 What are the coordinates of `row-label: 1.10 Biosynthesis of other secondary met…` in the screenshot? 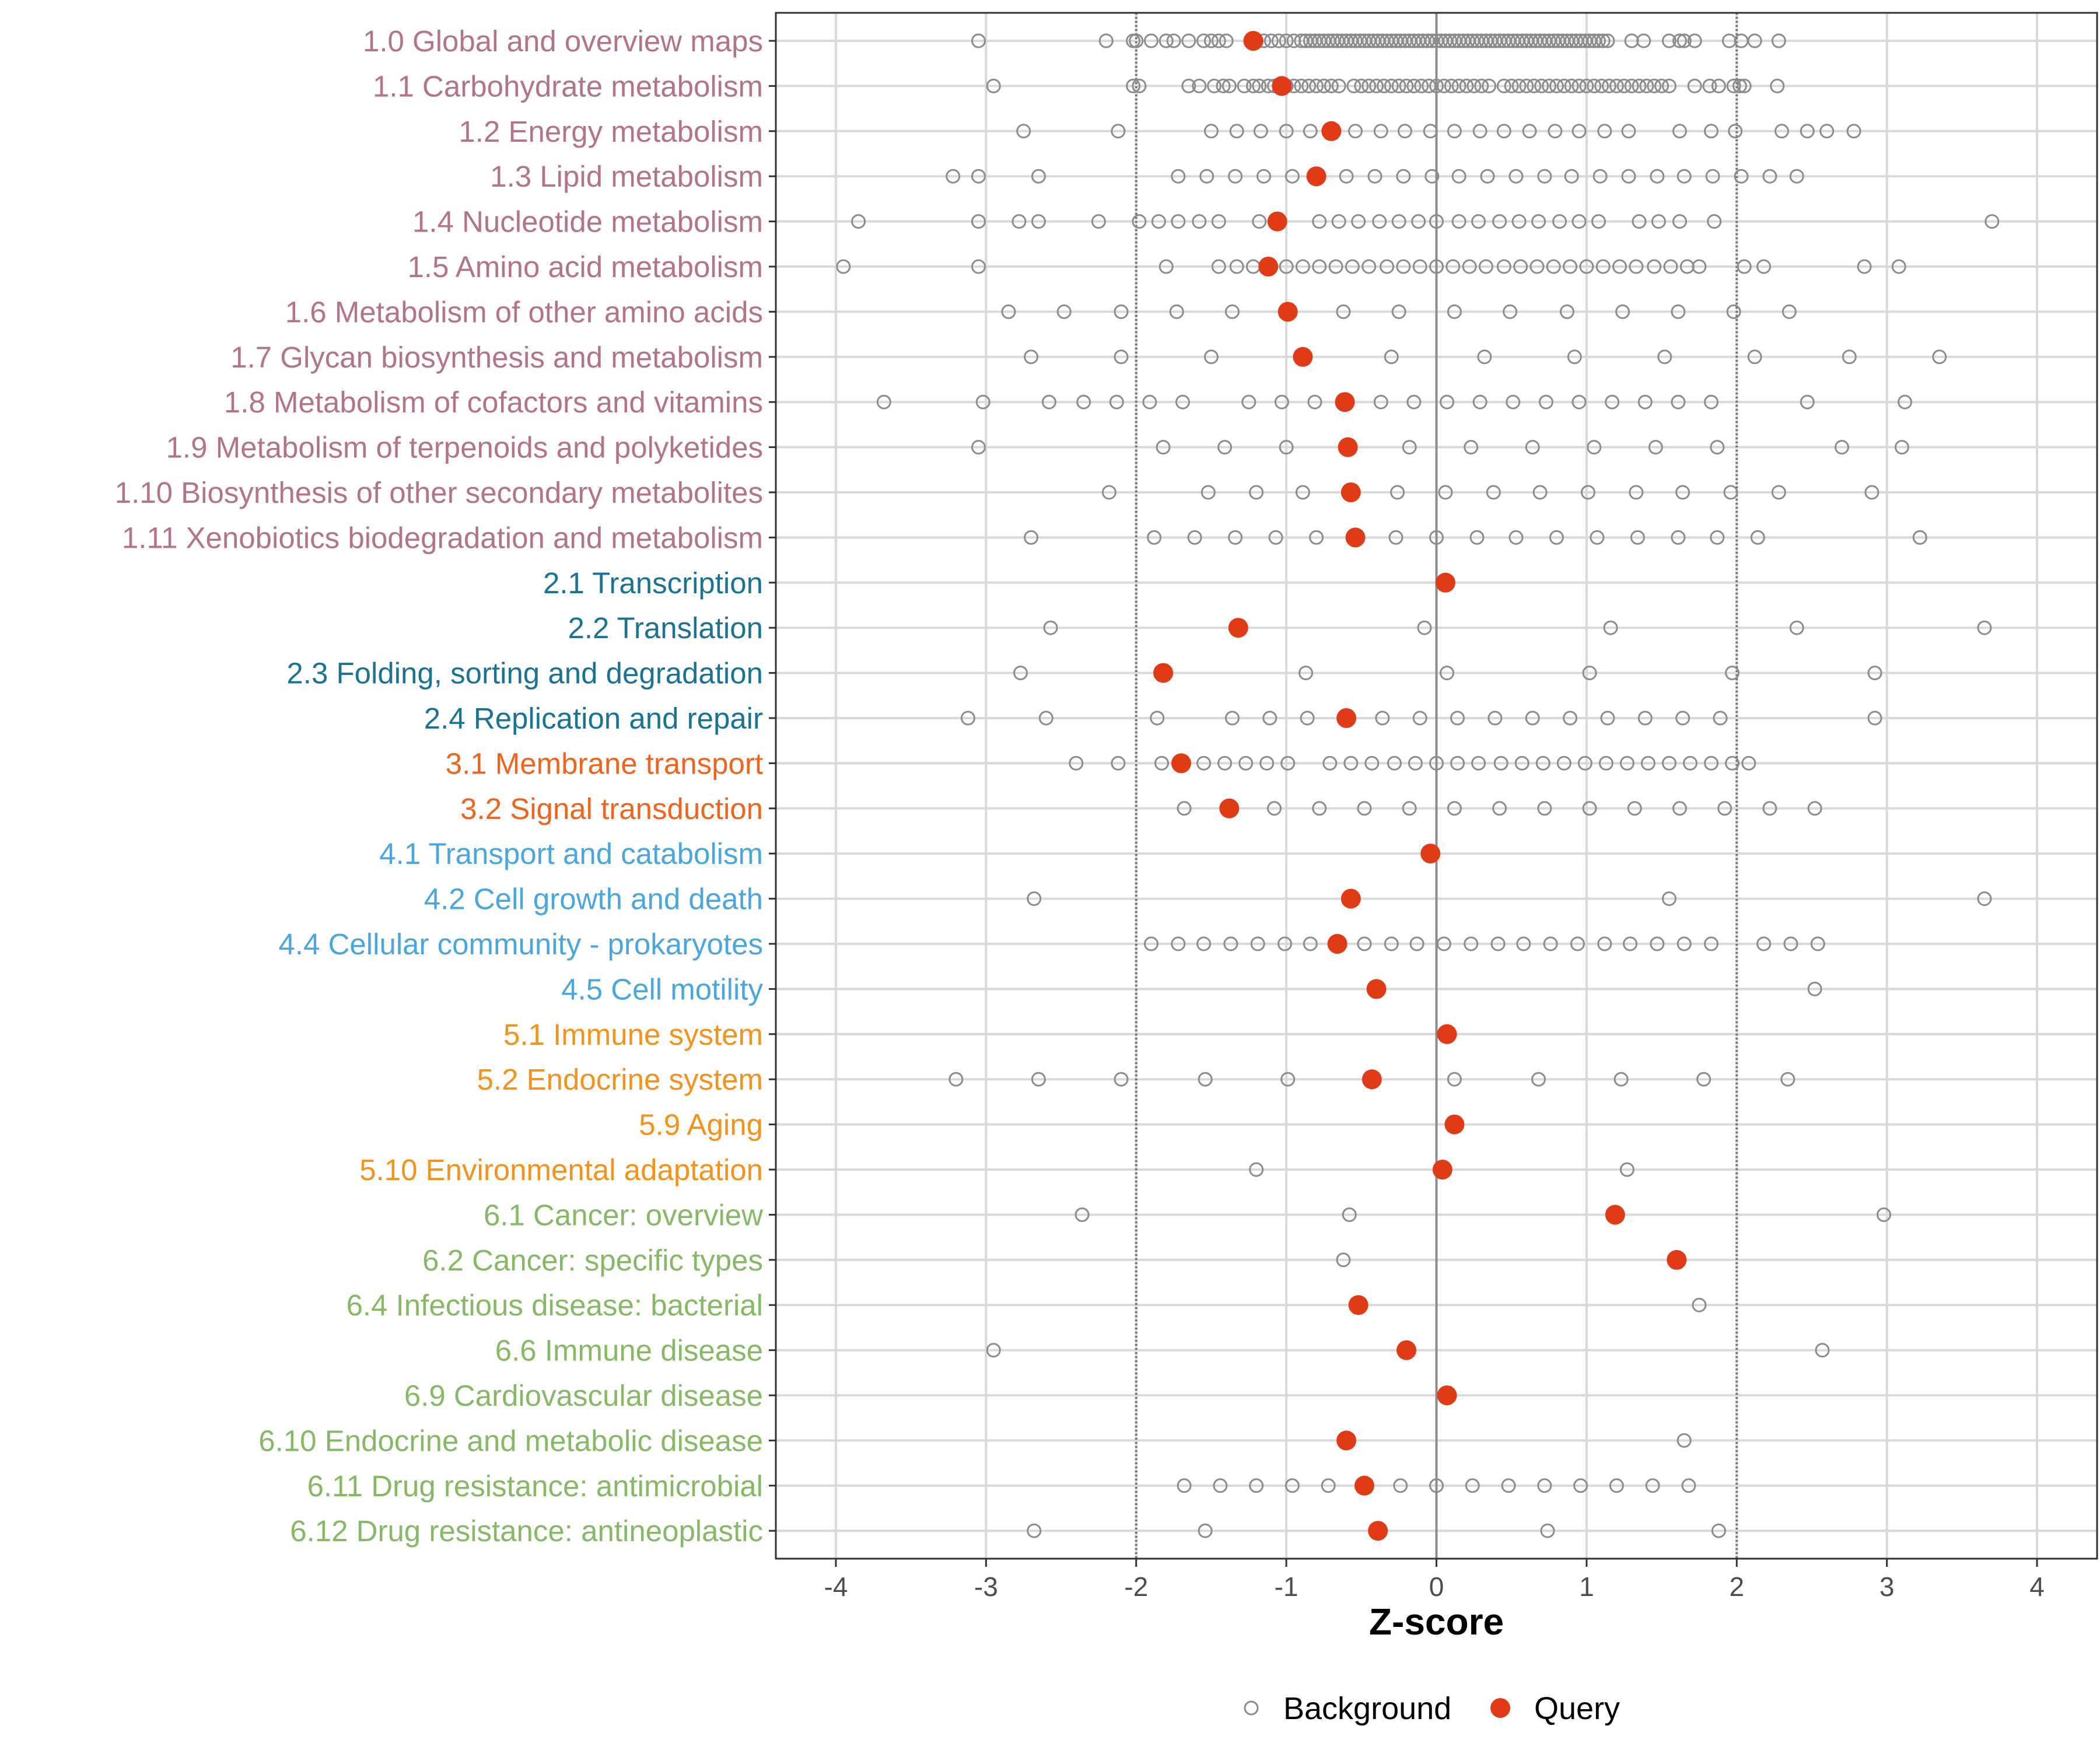 It's located at (439, 492).